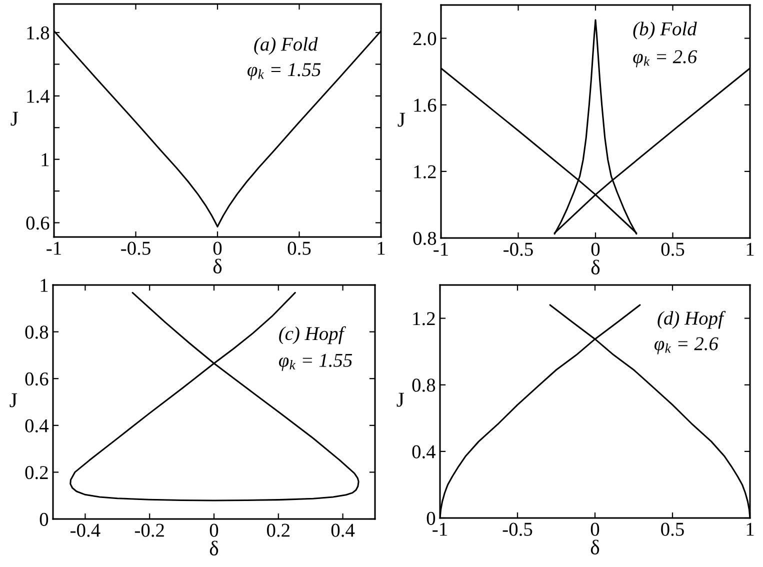 Image resolution: width=763 pixels, height=567 pixels. Describe the element at coordinates (38, 33) in the screenshot. I see `y-tick-label: 1.8` at that location.